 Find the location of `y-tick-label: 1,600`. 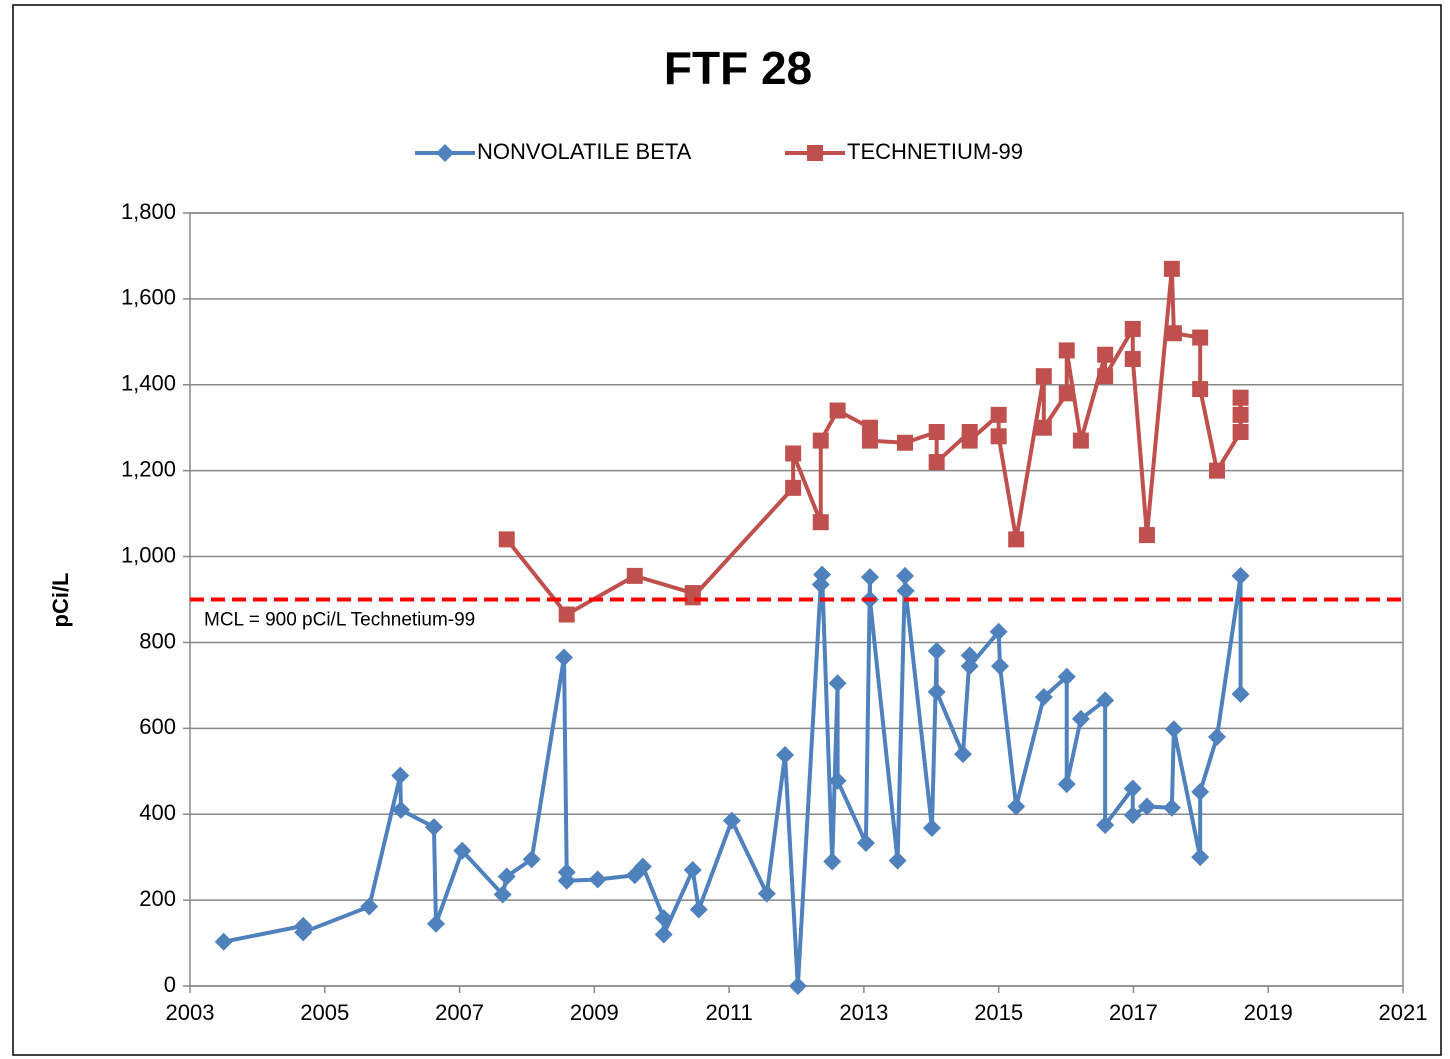

y-tick-label: 1,600 is located at coordinates (148, 297).